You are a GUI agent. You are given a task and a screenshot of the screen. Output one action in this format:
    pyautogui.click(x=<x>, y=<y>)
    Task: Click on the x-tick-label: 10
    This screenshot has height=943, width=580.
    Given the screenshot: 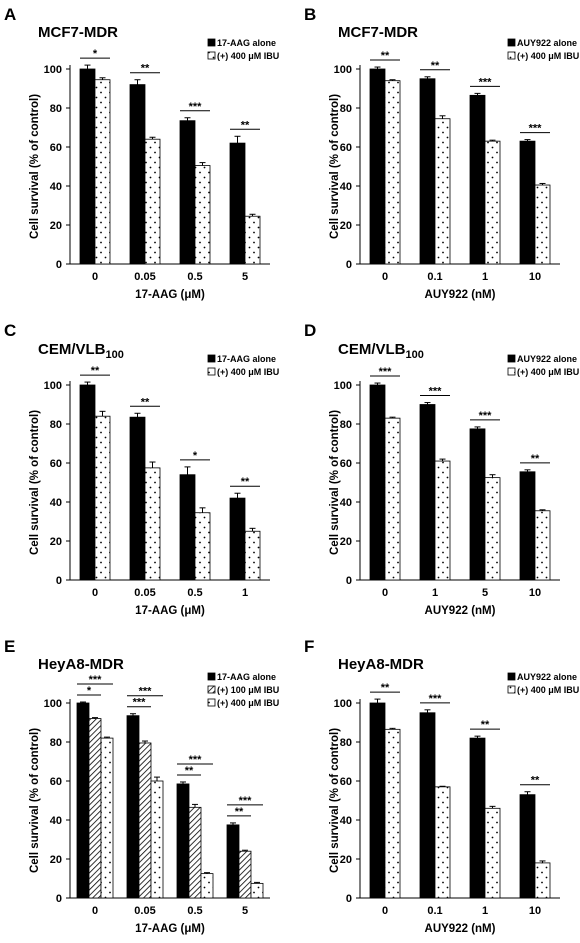 What is the action you would take?
    pyautogui.click(x=535, y=593)
    